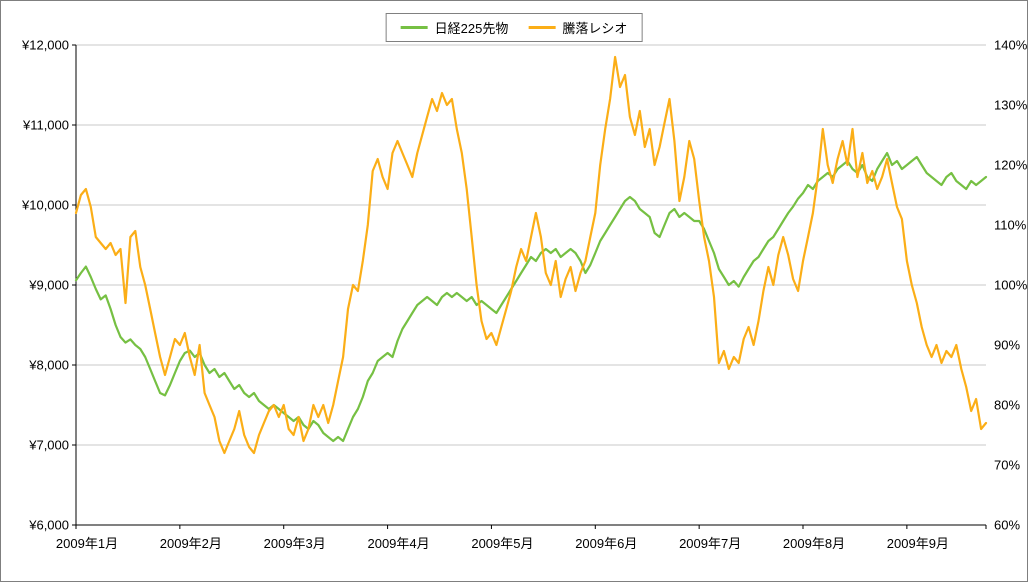 The width and height of the screenshot is (1028, 582). Describe the element at coordinates (45, 125) in the screenshot. I see `left-axis-tick-label: ¥11,000` at that location.